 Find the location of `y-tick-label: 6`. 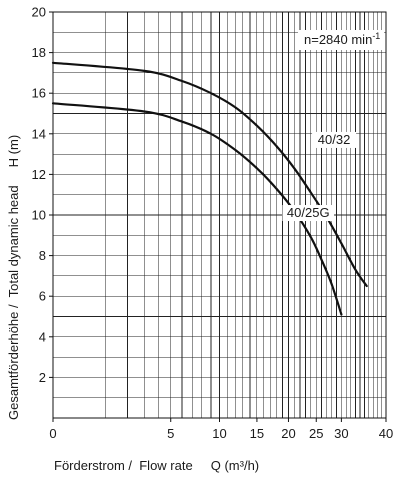

y-tick-label: 6 is located at coordinates (42, 296).